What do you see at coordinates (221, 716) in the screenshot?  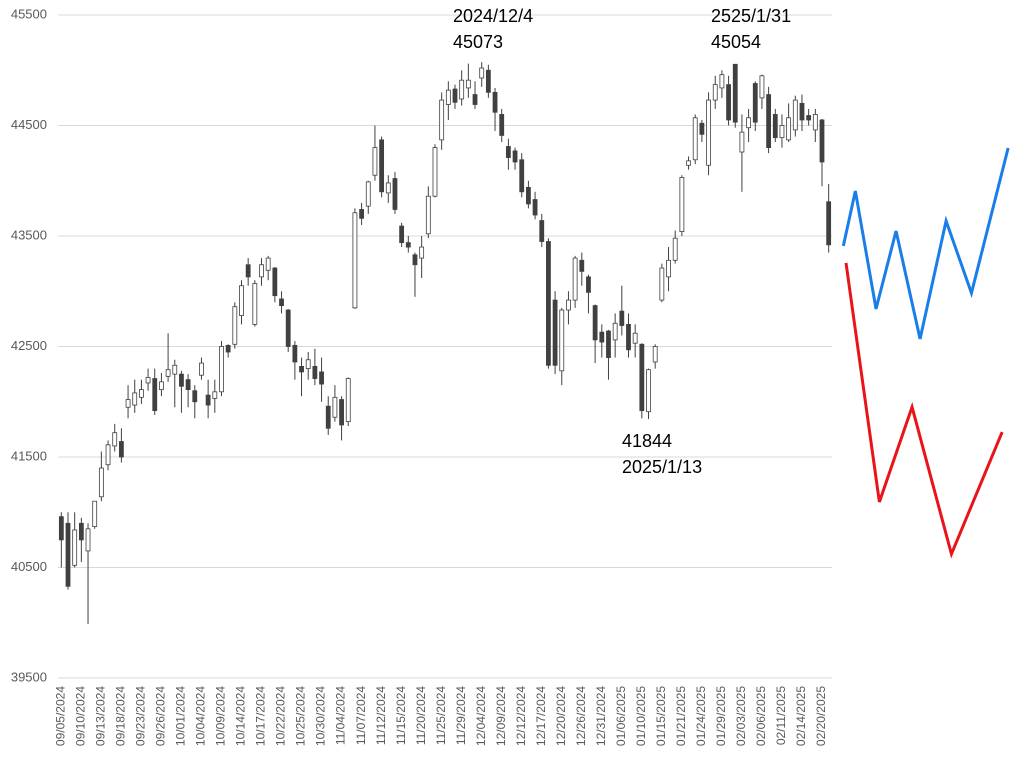 I see `x-tick-label: 10/09/2024` at bounding box center [221, 716].